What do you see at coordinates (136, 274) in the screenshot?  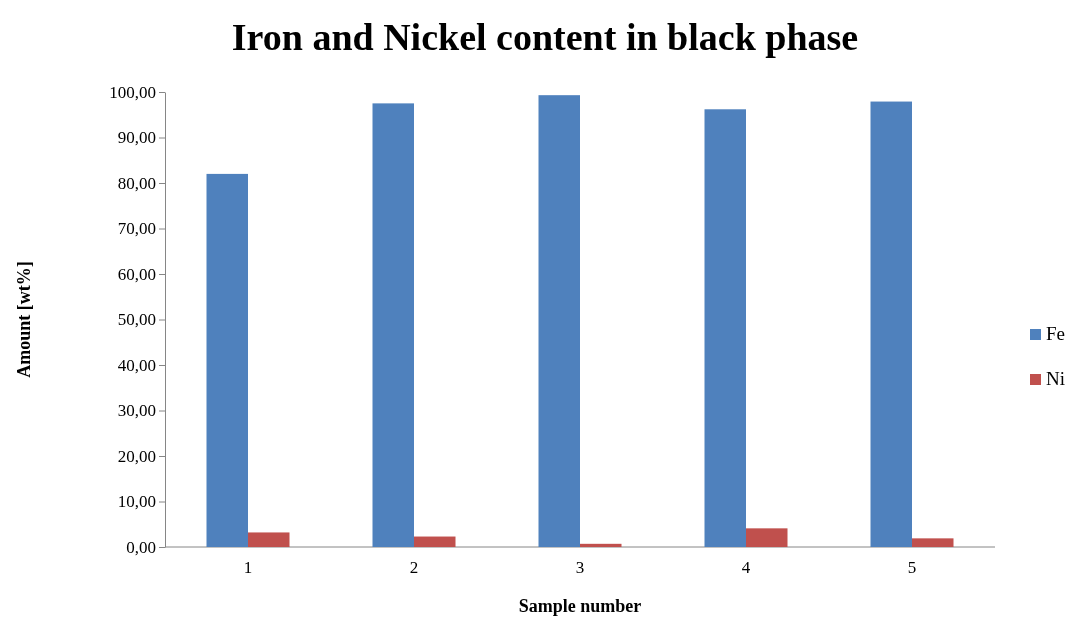 I see `y-tick-label: 60,00` at bounding box center [136, 274].